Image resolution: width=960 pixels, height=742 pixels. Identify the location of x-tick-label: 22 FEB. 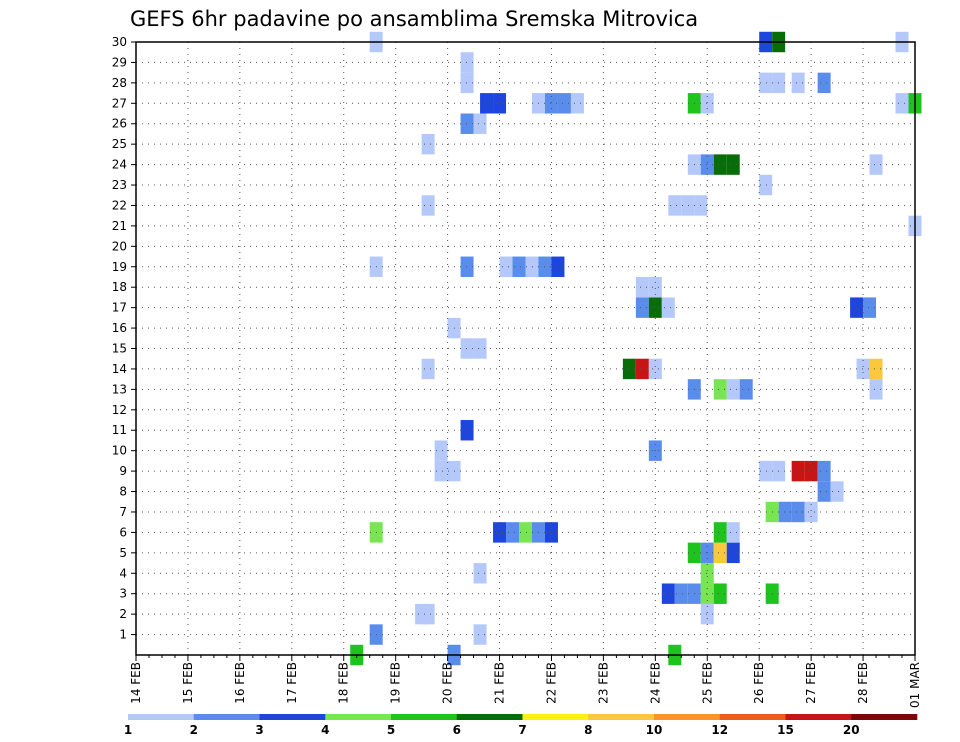
(551, 683).